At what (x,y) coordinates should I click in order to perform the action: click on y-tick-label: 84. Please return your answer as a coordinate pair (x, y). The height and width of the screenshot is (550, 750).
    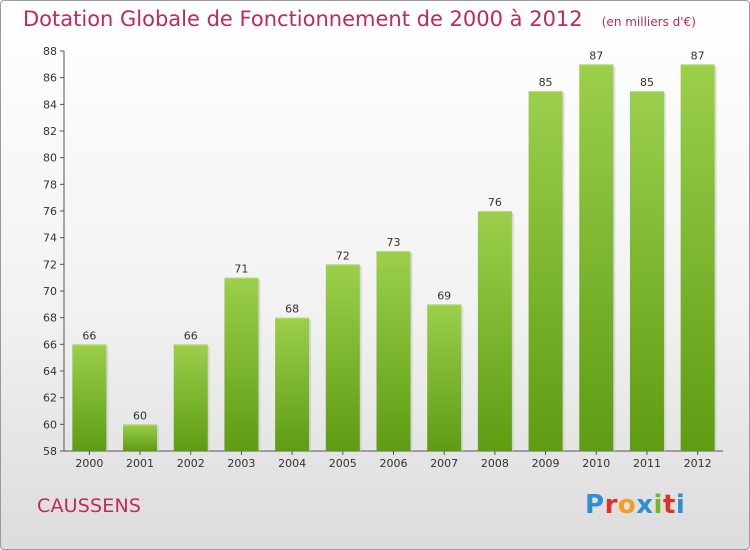
    Looking at the image, I should click on (50, 104).